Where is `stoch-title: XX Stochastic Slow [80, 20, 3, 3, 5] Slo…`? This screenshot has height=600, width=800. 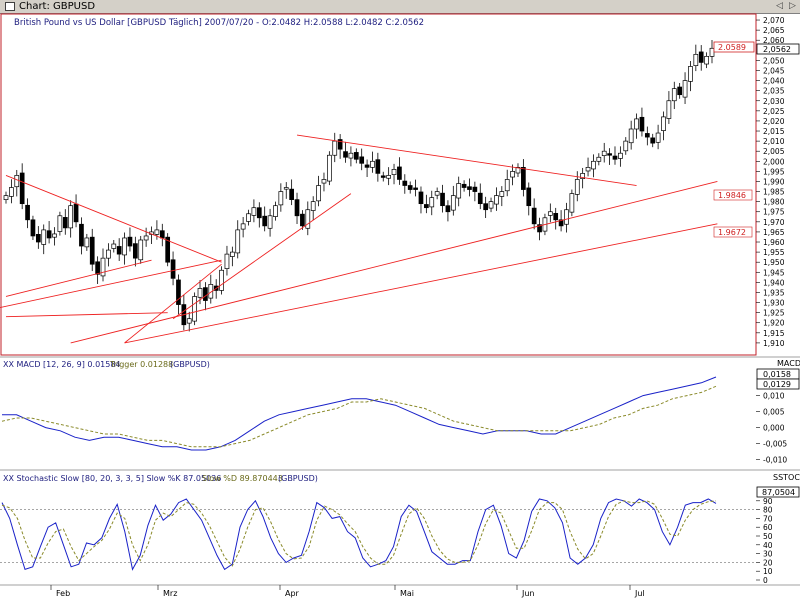
stoch-title: XX Stochastic Slow [80, 20, 3, 3, 5] Slo… is located at coordinates (112, 478).